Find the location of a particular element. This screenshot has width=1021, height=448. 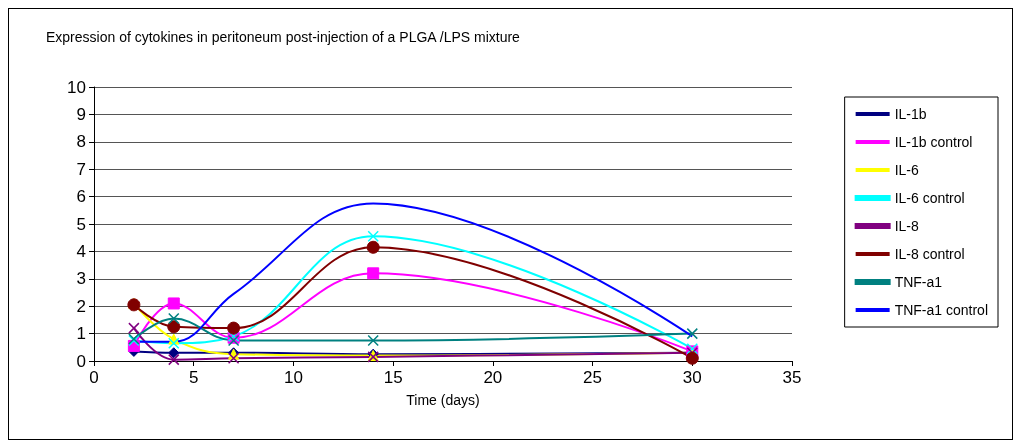

y-tick-label: 2 is located at coordinates (81, 306).